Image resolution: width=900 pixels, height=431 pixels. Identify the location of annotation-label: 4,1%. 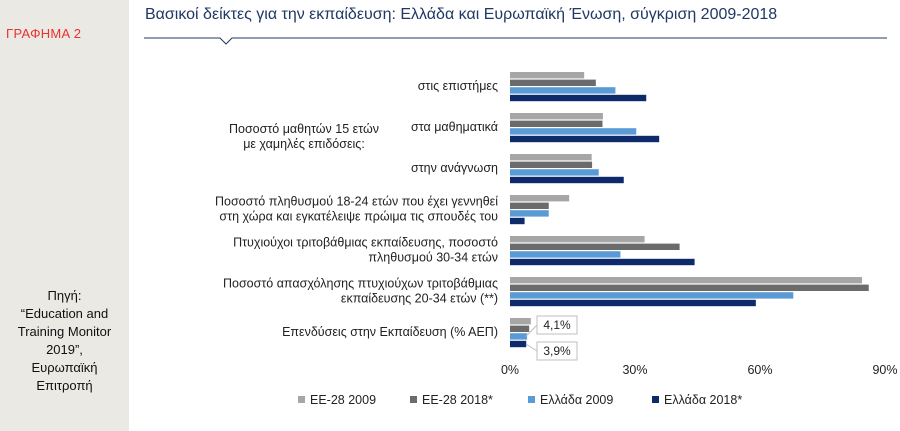
(557, 325).